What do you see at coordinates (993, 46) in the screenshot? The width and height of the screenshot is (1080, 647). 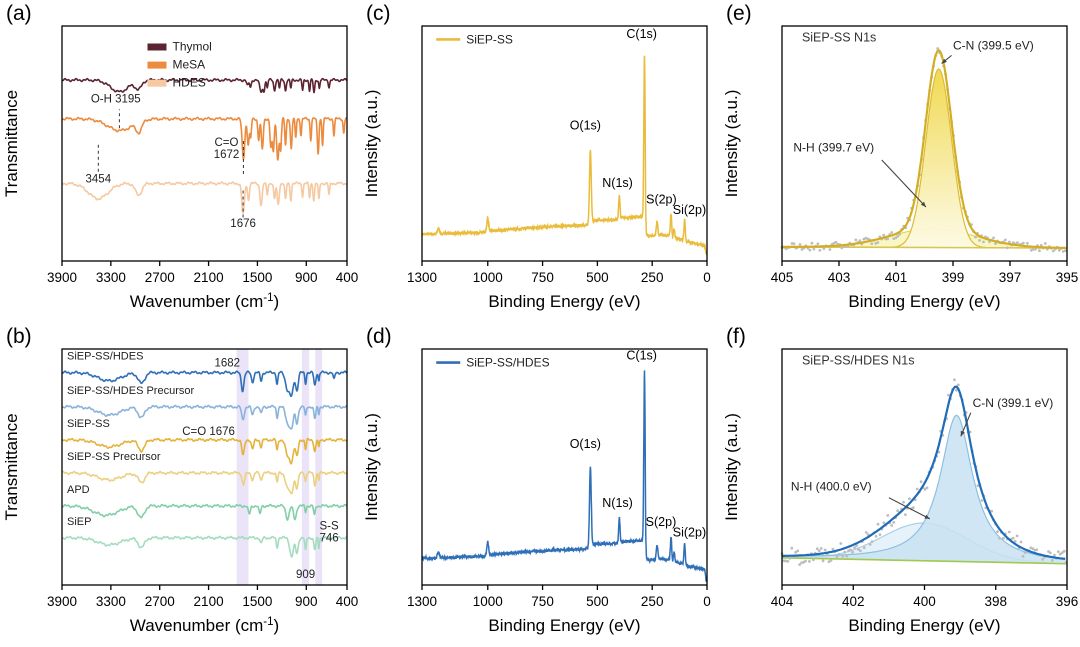 I see `svg-text: C-N (399.5 eV)` at bounding box center [993, 46].